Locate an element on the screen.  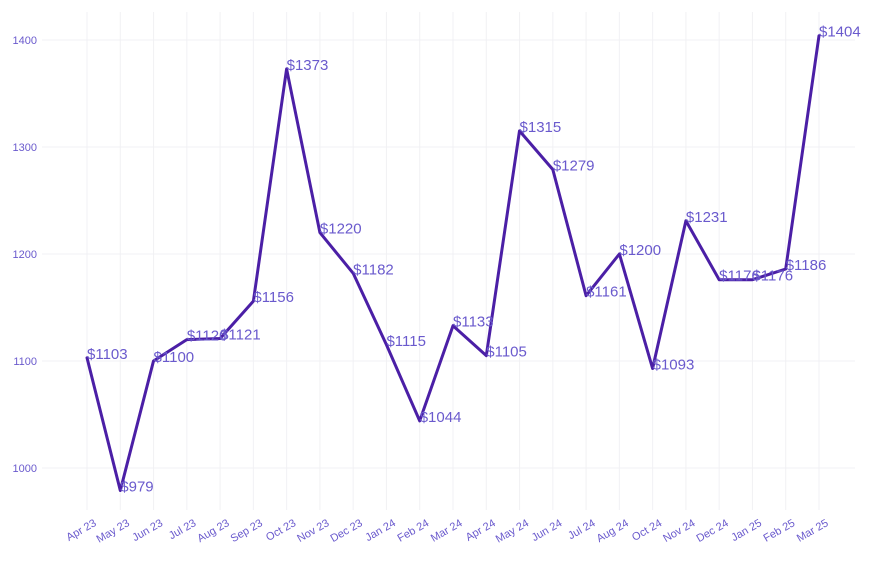
data-label: $1100 is located at coordinates (174, 357).